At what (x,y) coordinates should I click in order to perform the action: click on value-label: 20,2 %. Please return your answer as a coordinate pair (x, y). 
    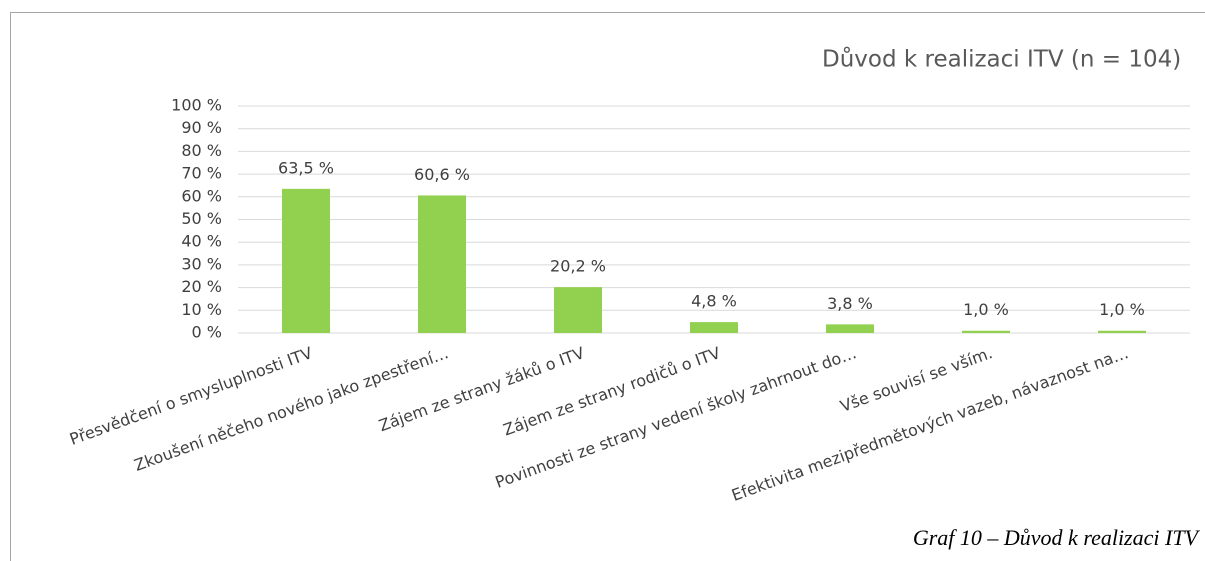
    Looking at the image, I should click on (578, 266).